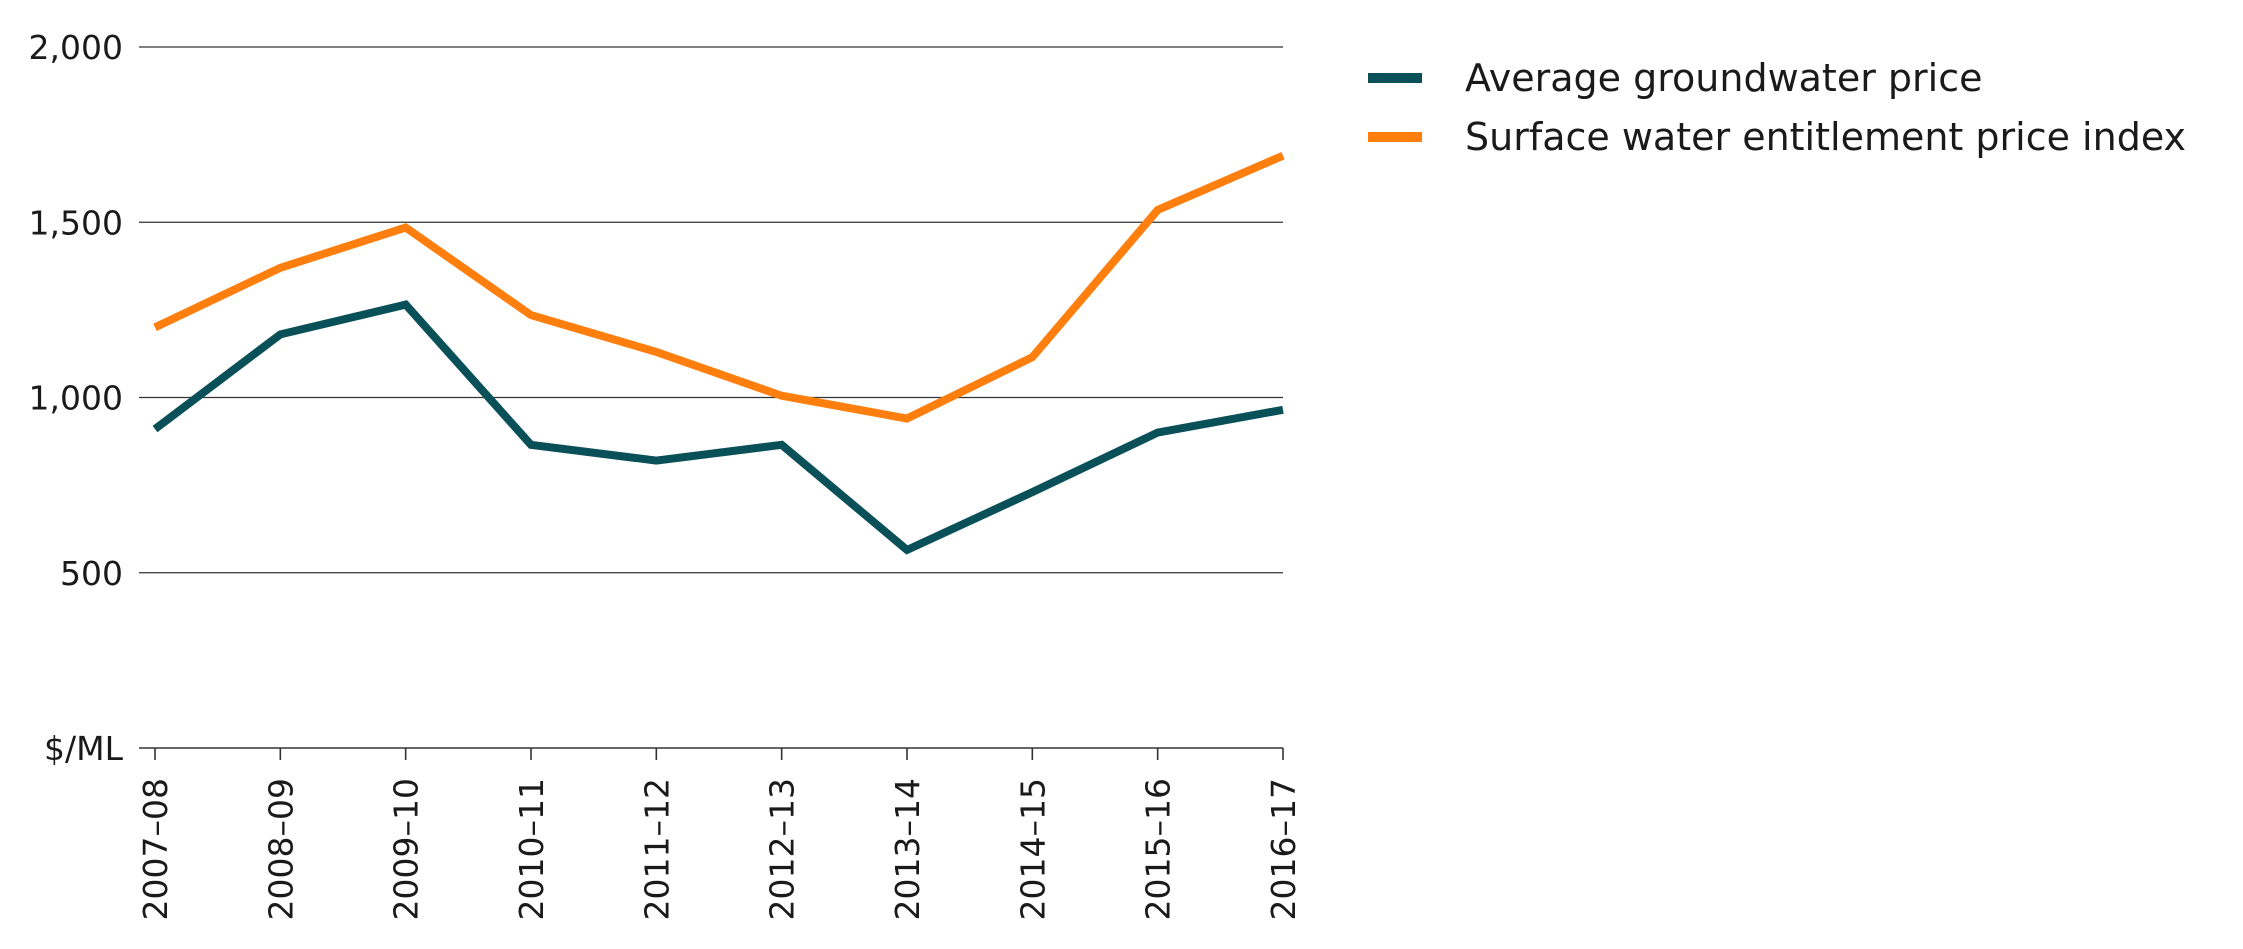  What do you see at coordinates (1825, 137) in the screenshot?
I see `legend-label: Surface water entitlement price index` at bounding box center [1825, 137].